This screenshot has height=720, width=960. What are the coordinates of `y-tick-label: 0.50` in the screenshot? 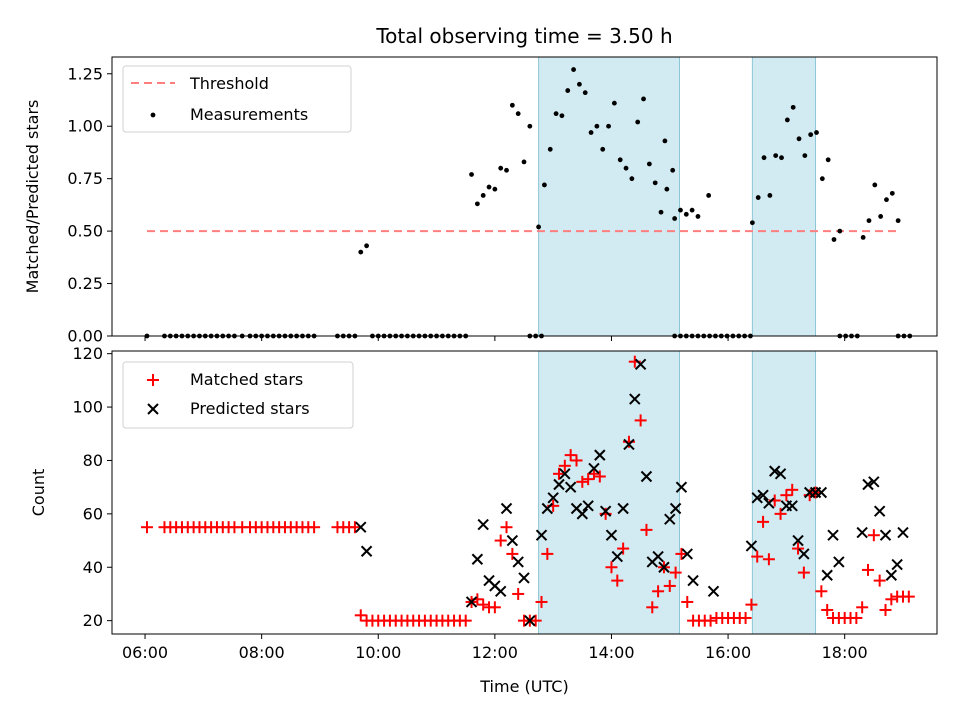 It's located at (85, 231).